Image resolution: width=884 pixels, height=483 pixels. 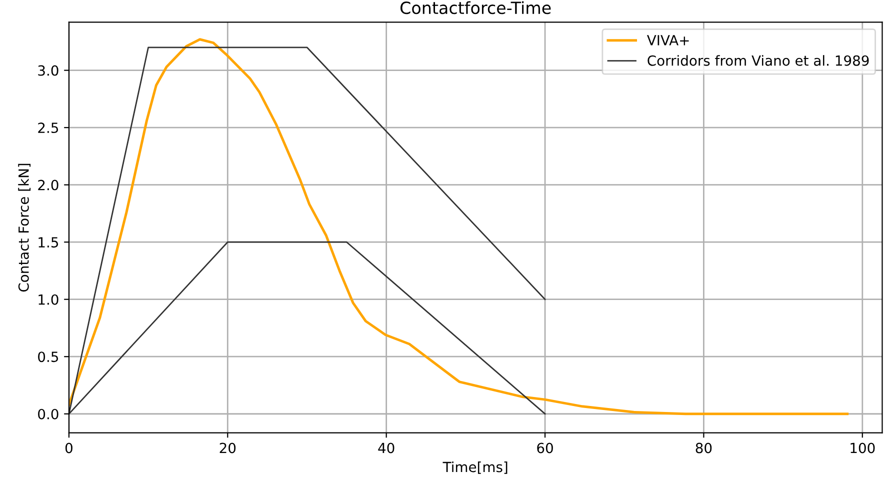 What do you see at coordinates (48, 299) in the screenshot?
I see `y-tick-label: 1.0` at bounding box center [48, 299].